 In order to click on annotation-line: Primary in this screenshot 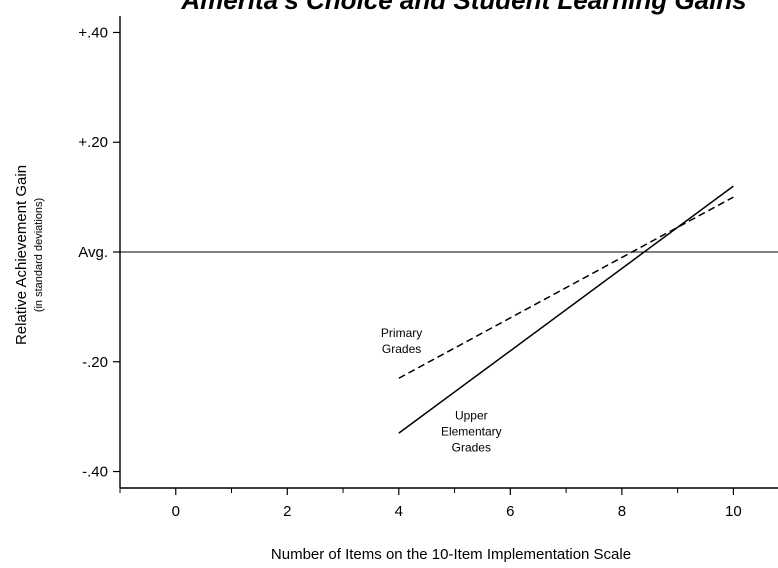, I will do `click(401, 333)`.